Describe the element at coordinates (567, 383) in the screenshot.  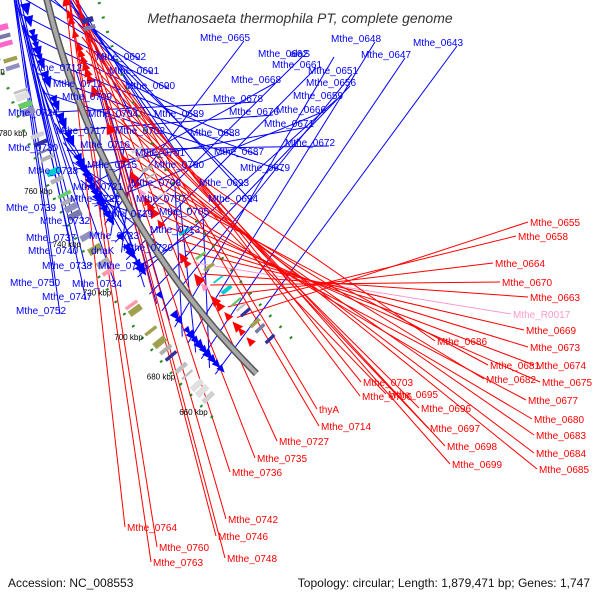
I see `reverse-gene-label: Mthe_0675` at that location.